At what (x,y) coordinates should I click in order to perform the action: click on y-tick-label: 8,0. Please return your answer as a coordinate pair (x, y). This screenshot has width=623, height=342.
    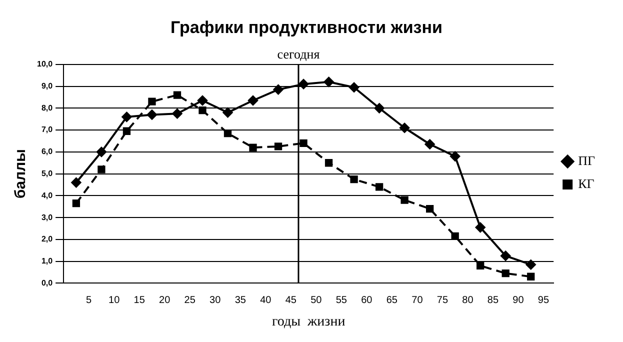
    Looking at the image, I should click on (47, 107).